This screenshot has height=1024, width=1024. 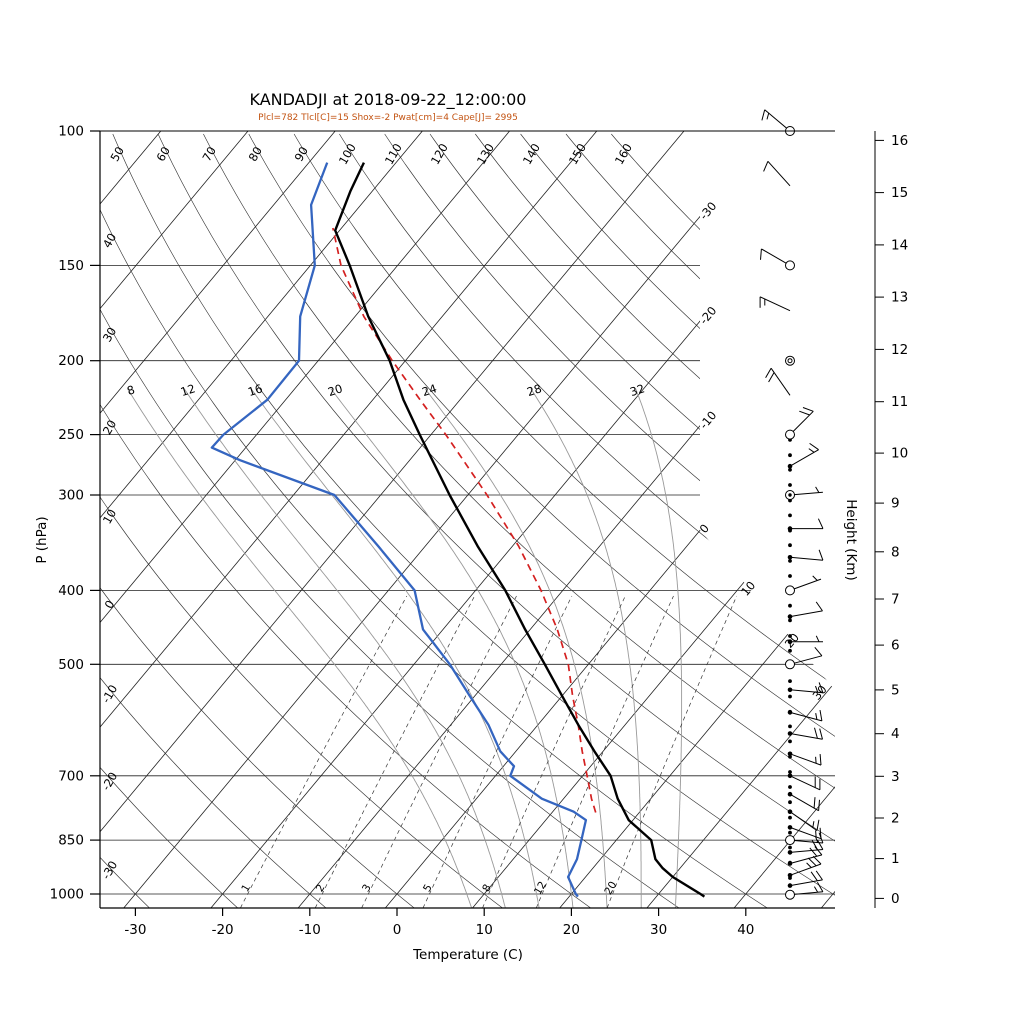 What do you see at coordinates (163, 154) in the screenshot?
I see `svg-text: 60` at bounding box center [163, 154].